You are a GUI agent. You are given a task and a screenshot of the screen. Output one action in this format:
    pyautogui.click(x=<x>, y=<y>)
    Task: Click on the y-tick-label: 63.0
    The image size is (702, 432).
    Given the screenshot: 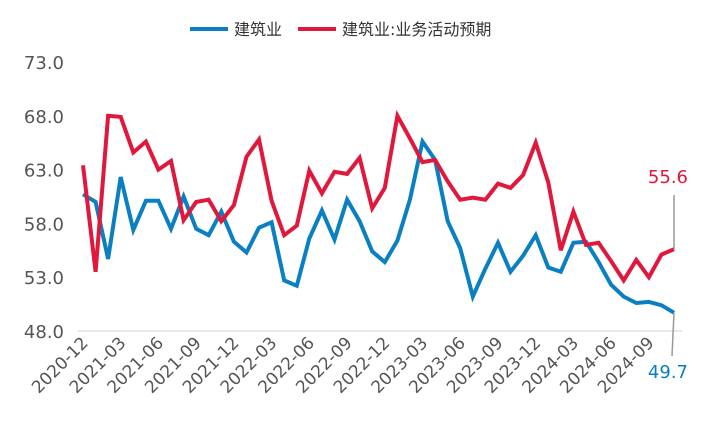 What is the action you would take?
    pyautogui.click(x=44, y=171)
    